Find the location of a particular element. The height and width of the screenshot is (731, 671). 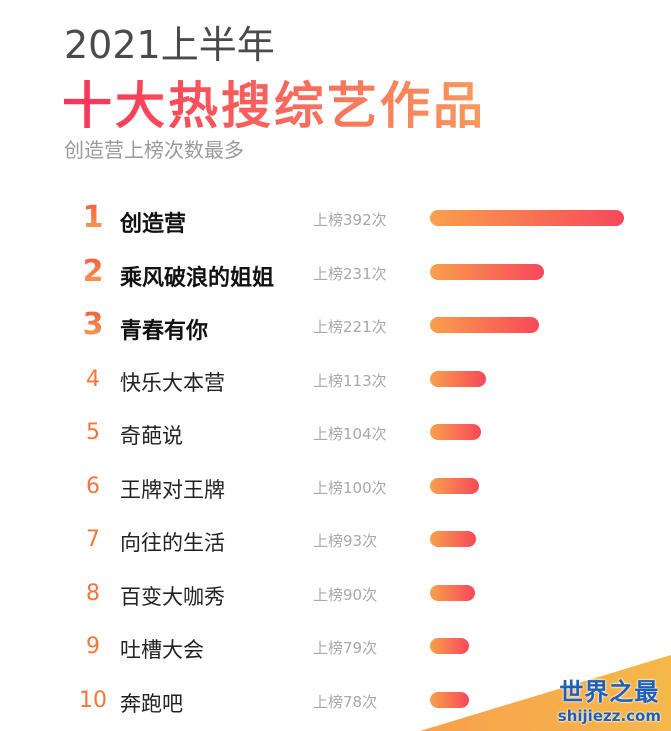

category-label: 奇葩说 is located at coordinates (151, 436).